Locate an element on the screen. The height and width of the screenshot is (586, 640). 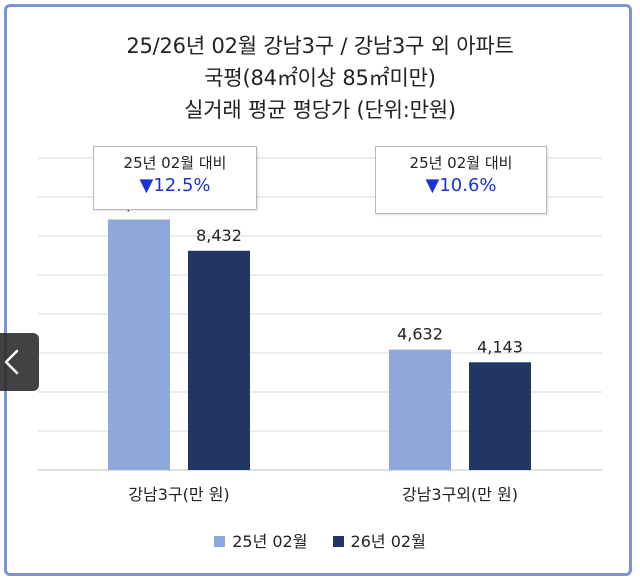
data-label: 4,632 is located at coordinates (420, 334).